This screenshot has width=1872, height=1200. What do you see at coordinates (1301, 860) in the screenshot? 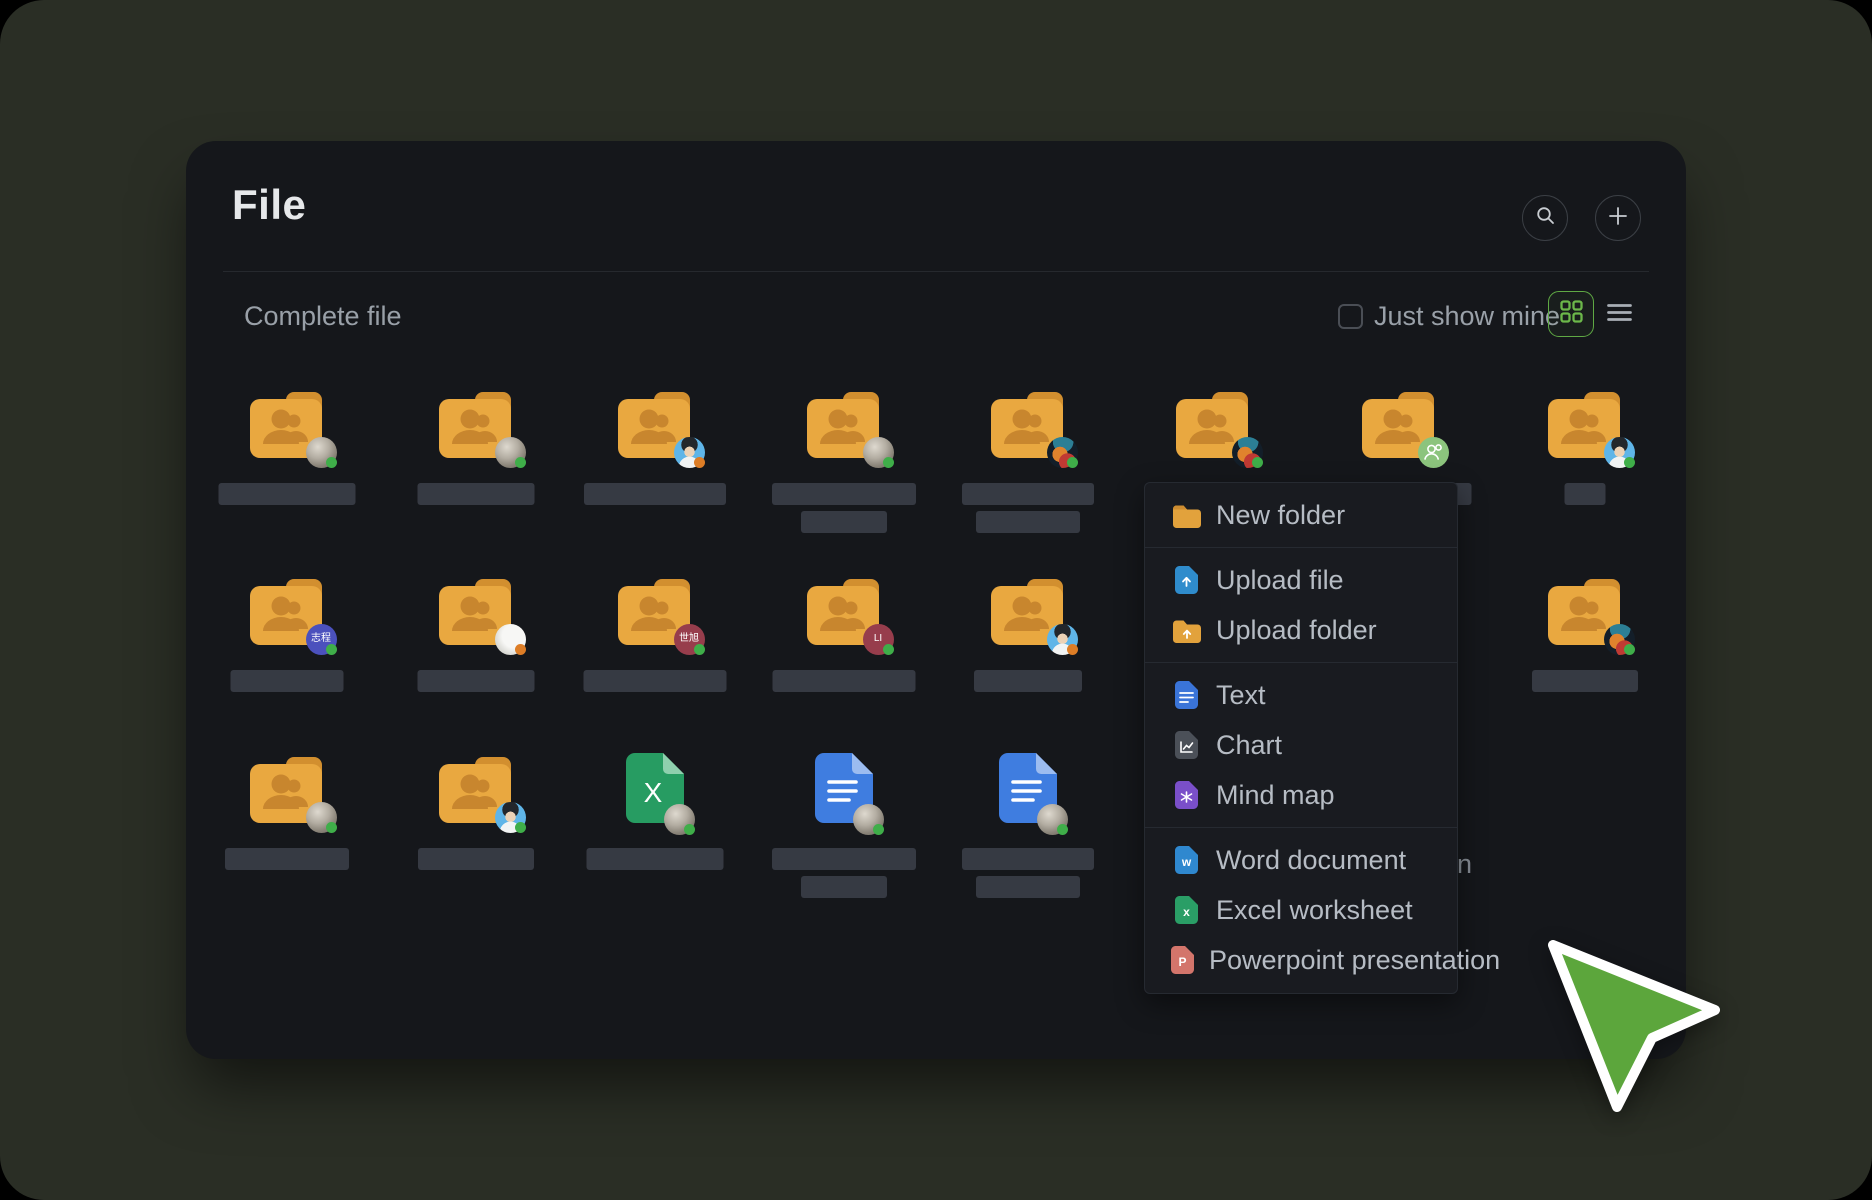
I see `menu-item-word-document: w Word document` at bounding box center [1301, 860].